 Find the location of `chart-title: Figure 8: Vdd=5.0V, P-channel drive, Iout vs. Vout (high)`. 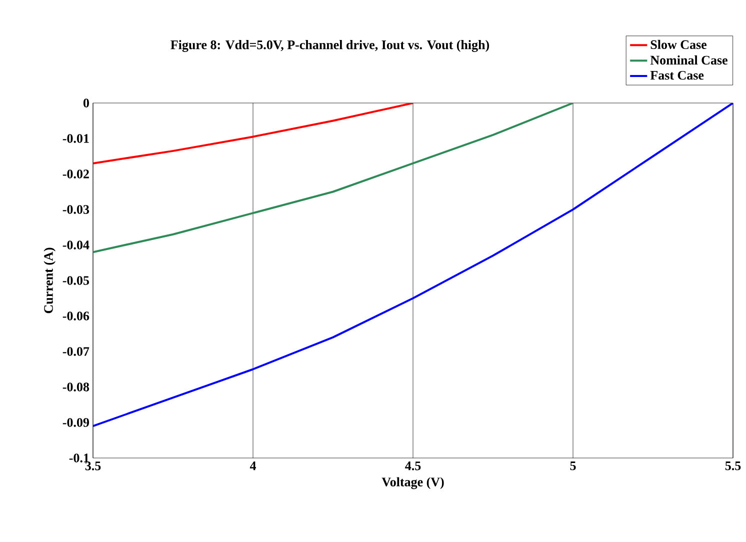

chart-title: Figure 8: Vdd=5.0V, P-channel drive, Iout vs. Vout (high) is located at coordinates (330, 46).